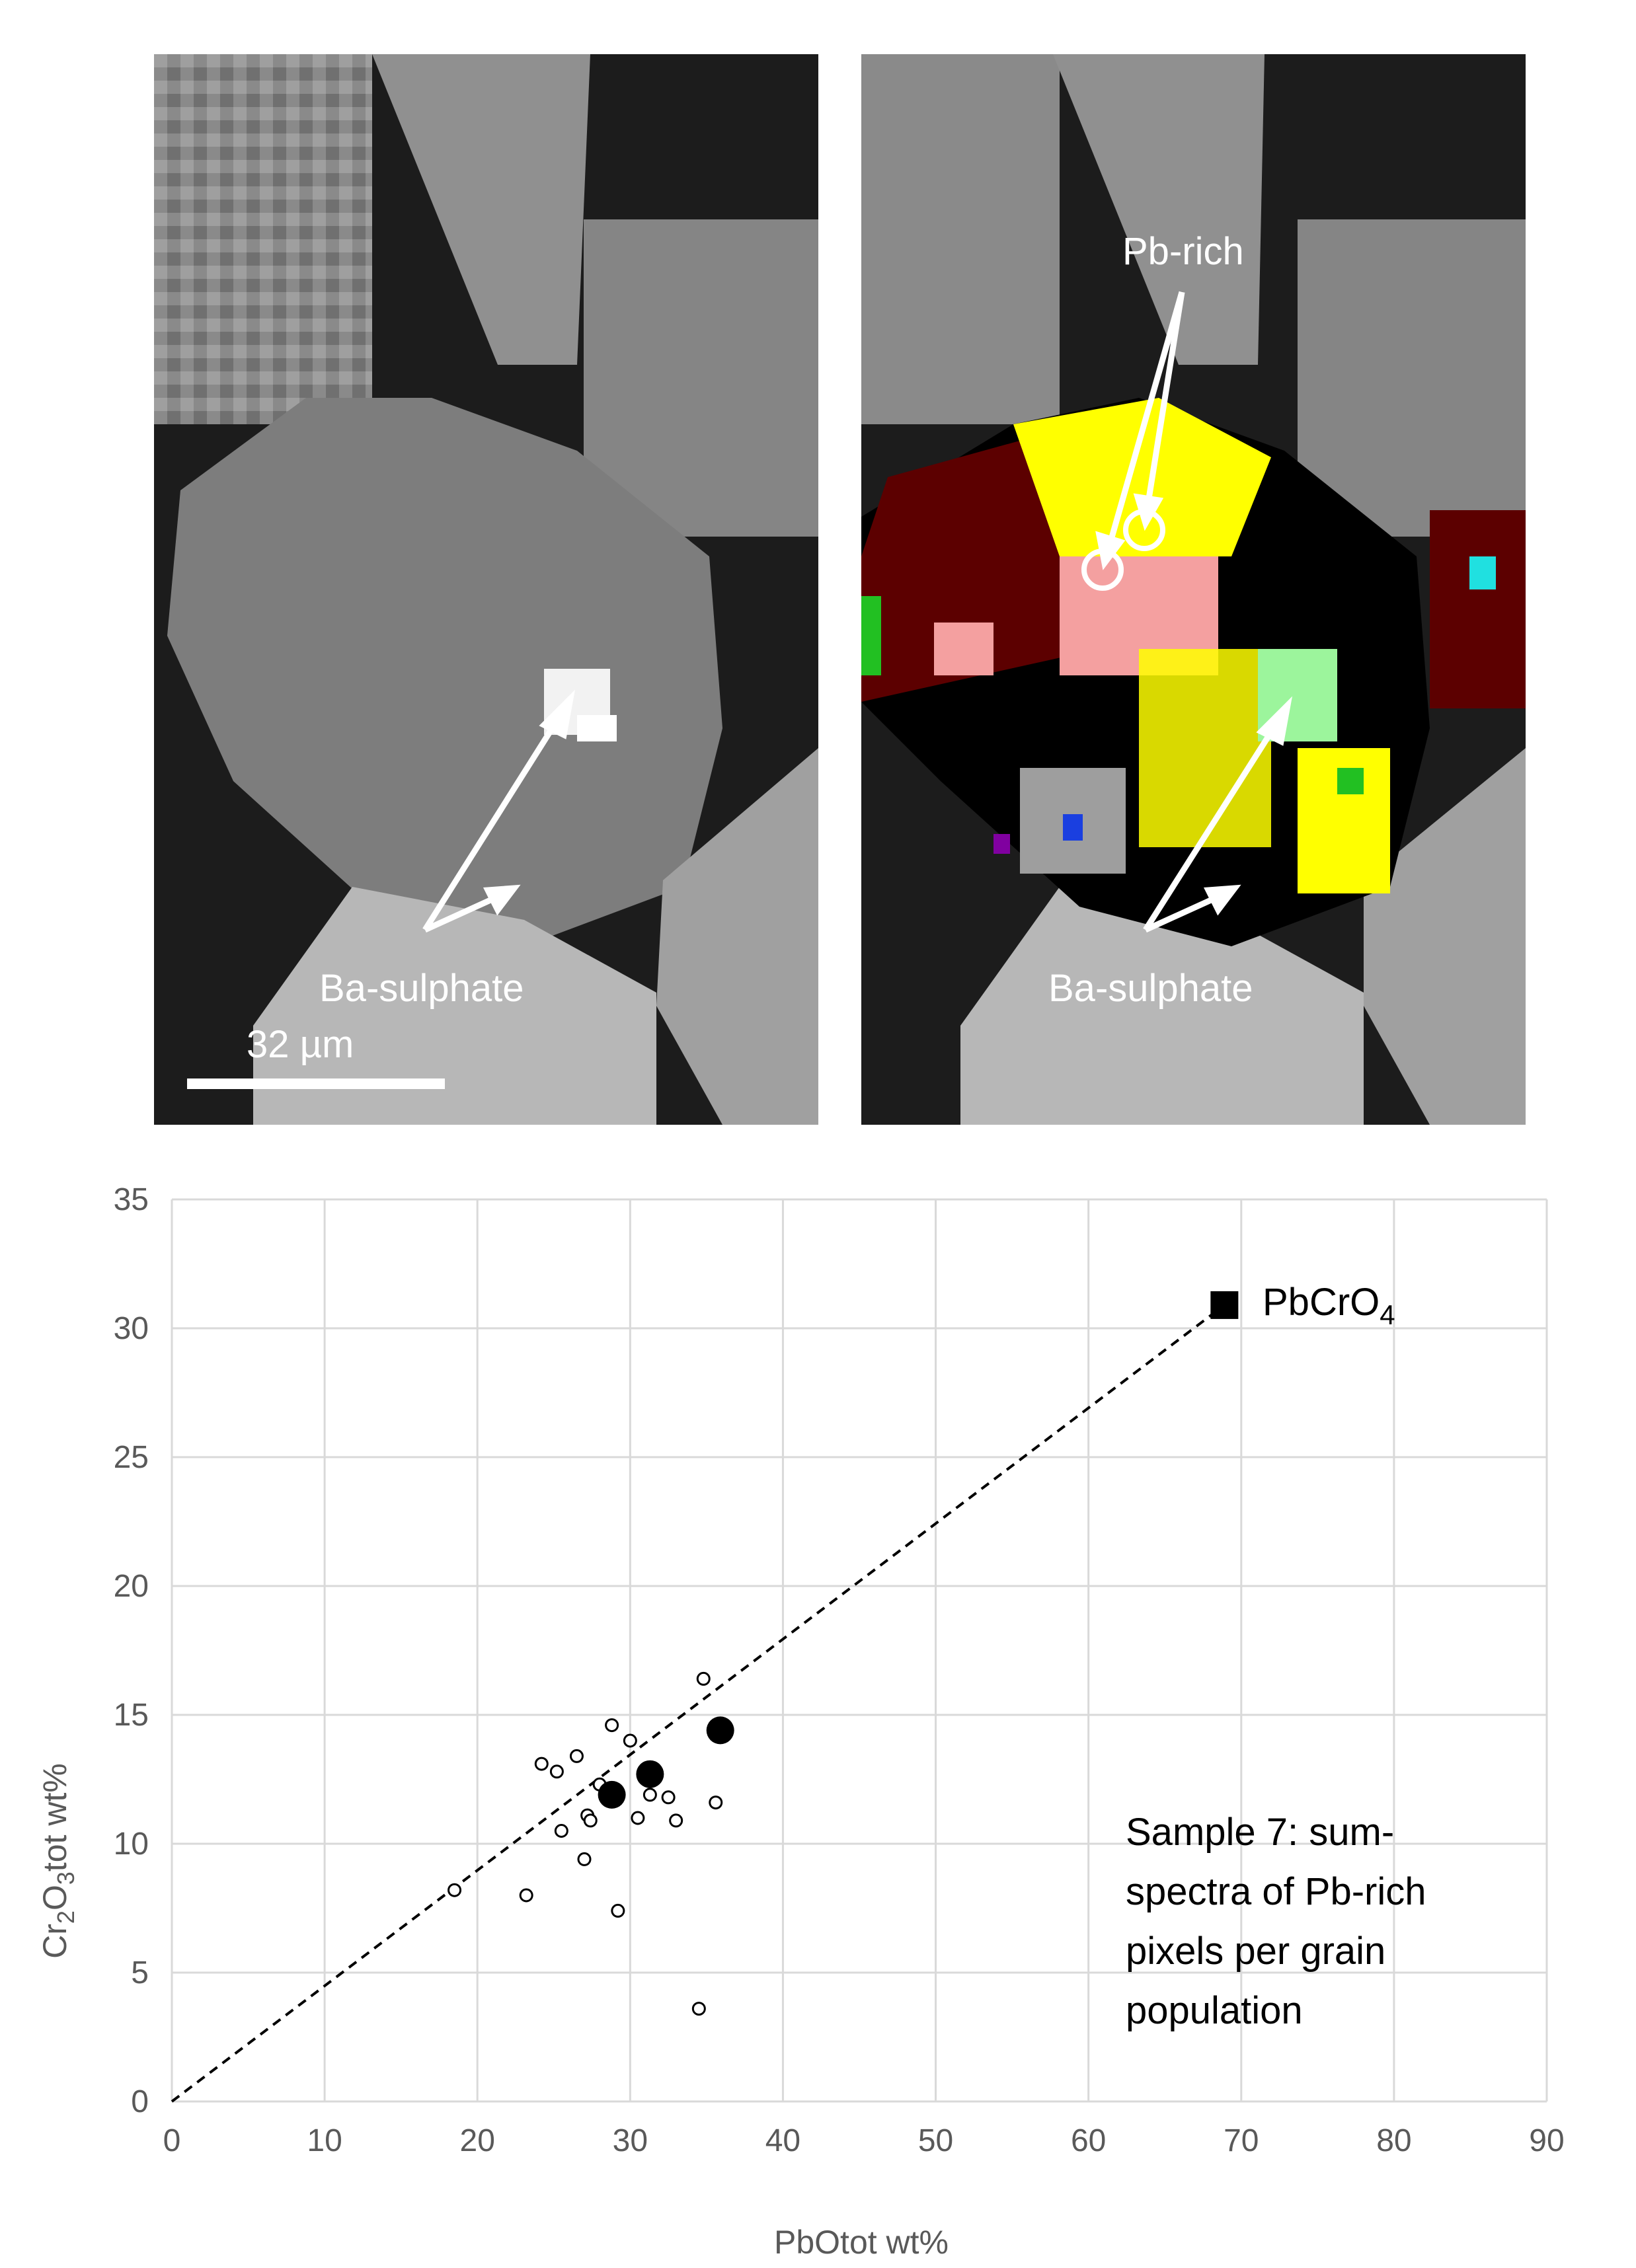  I want to click on scale-bar, so click(316, 1083).